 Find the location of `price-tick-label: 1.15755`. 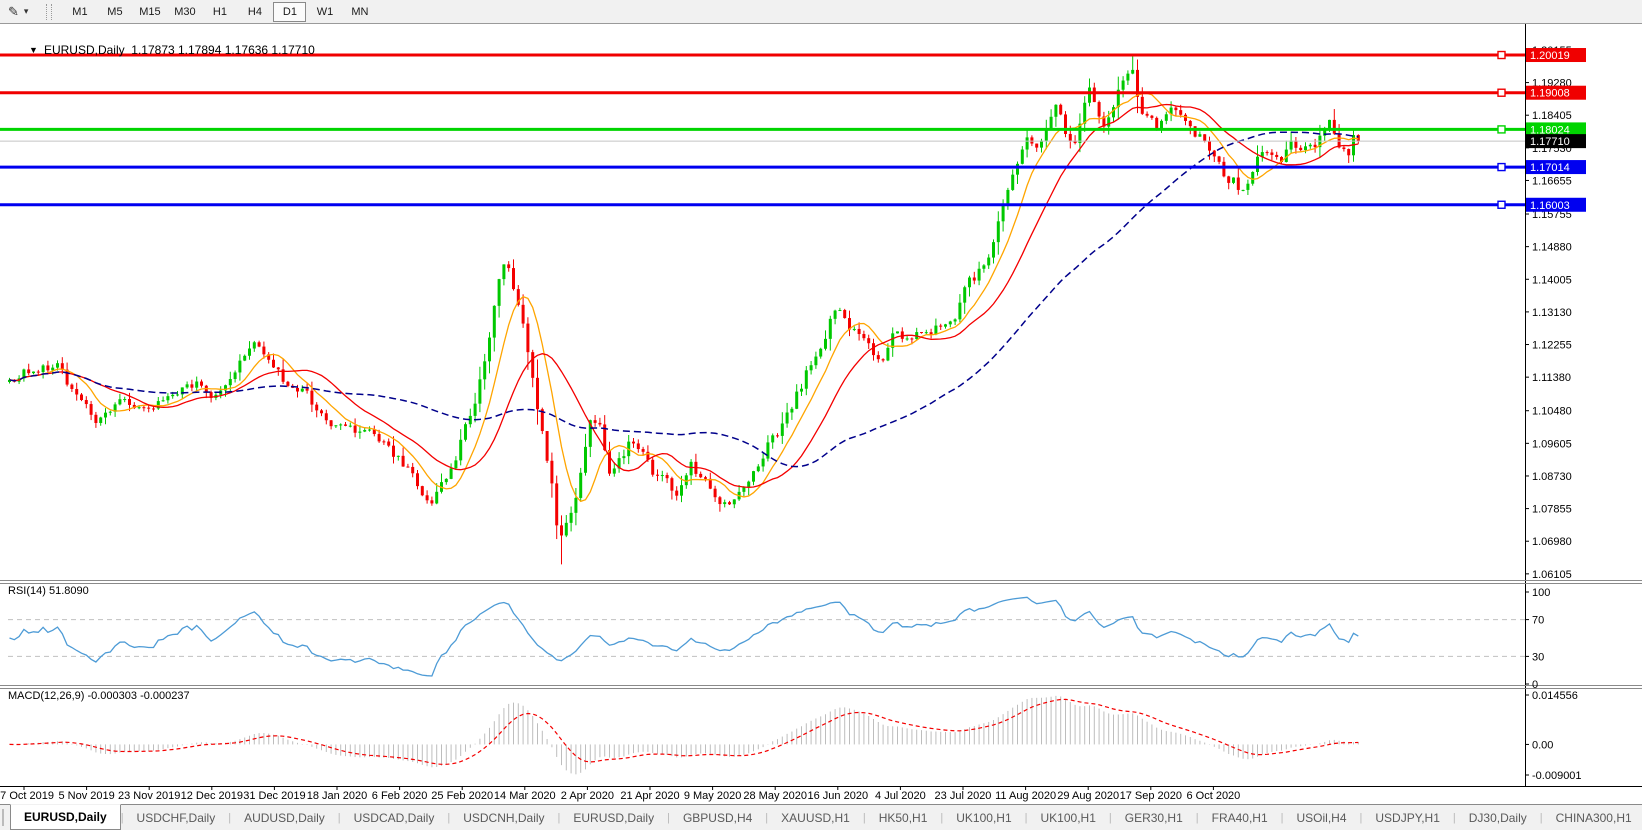

price-tick-label: 1.15755 is located at coordinates (1552, 215).